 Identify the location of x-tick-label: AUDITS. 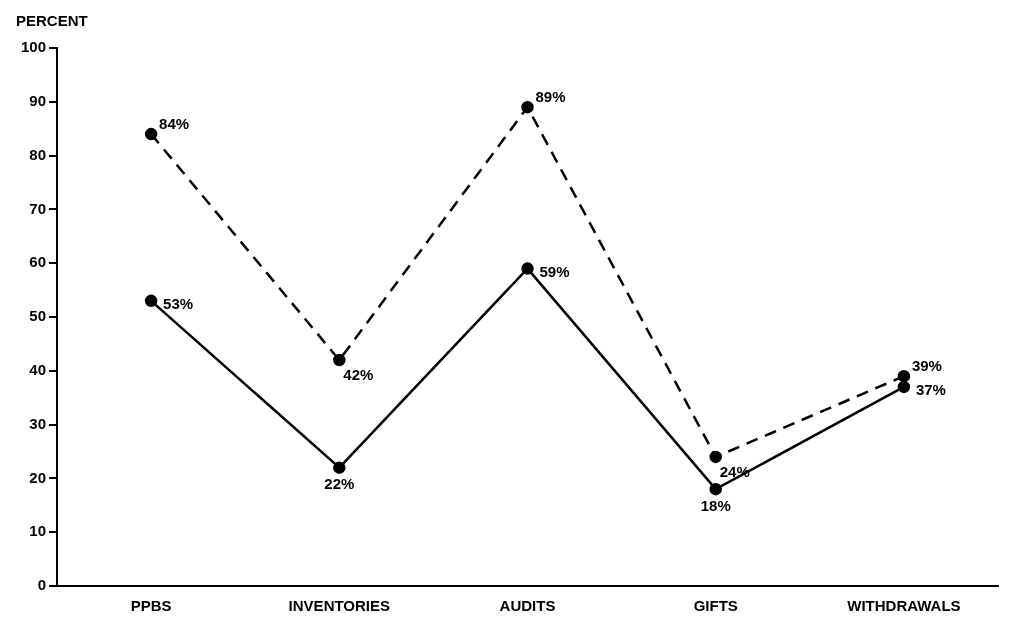
(527, 606).